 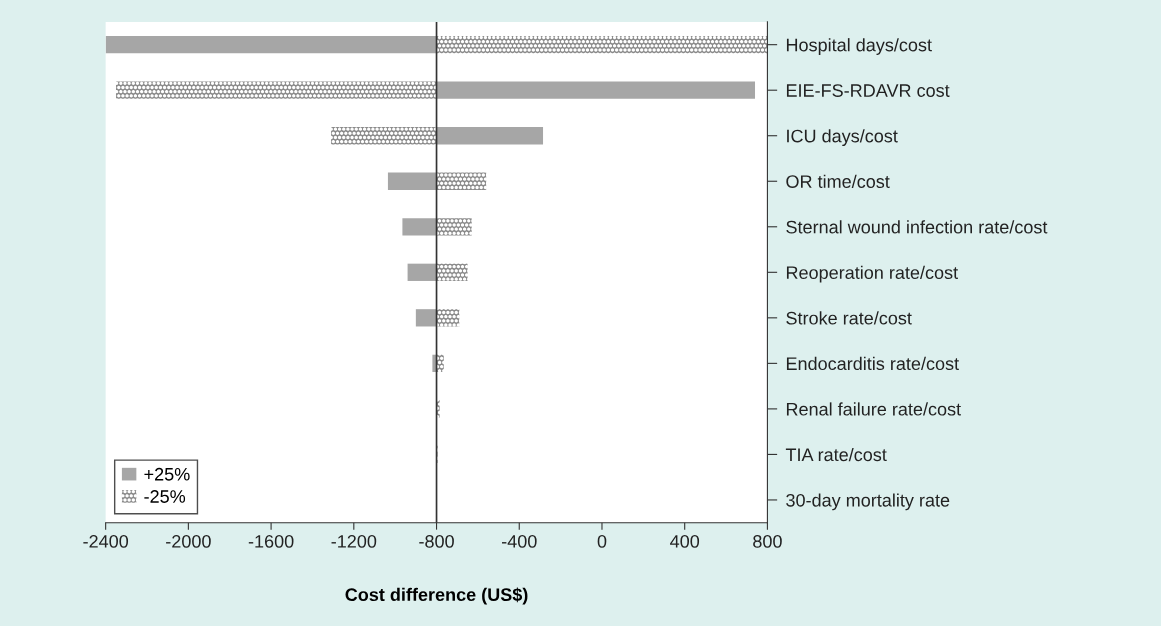 What do you see at coordinates (849, 318) in the screenshot?
I see `y-tick-label: Stroke rate/cost` at bounding box center [849, 318].